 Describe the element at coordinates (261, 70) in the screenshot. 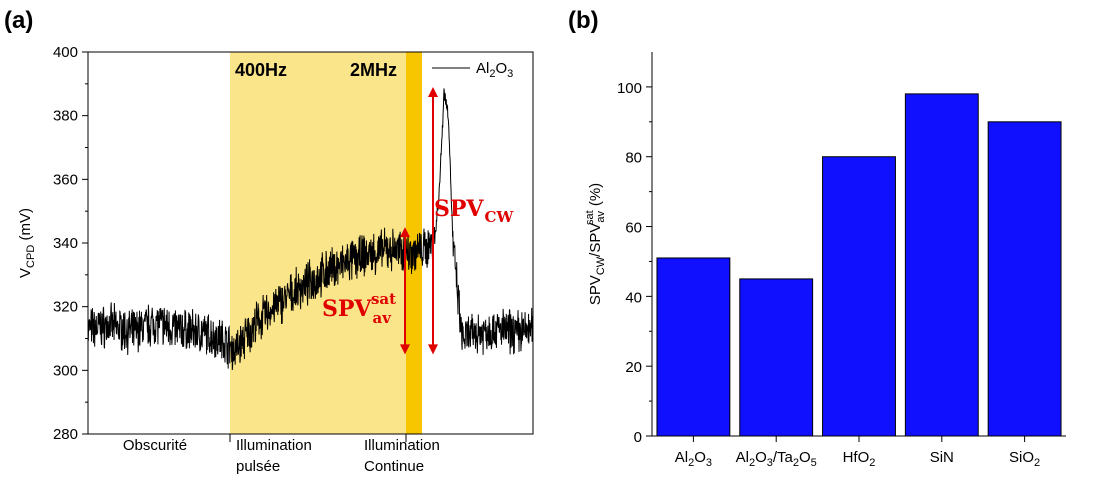

I see `band-pulsed-label: 400Hz` at that location.